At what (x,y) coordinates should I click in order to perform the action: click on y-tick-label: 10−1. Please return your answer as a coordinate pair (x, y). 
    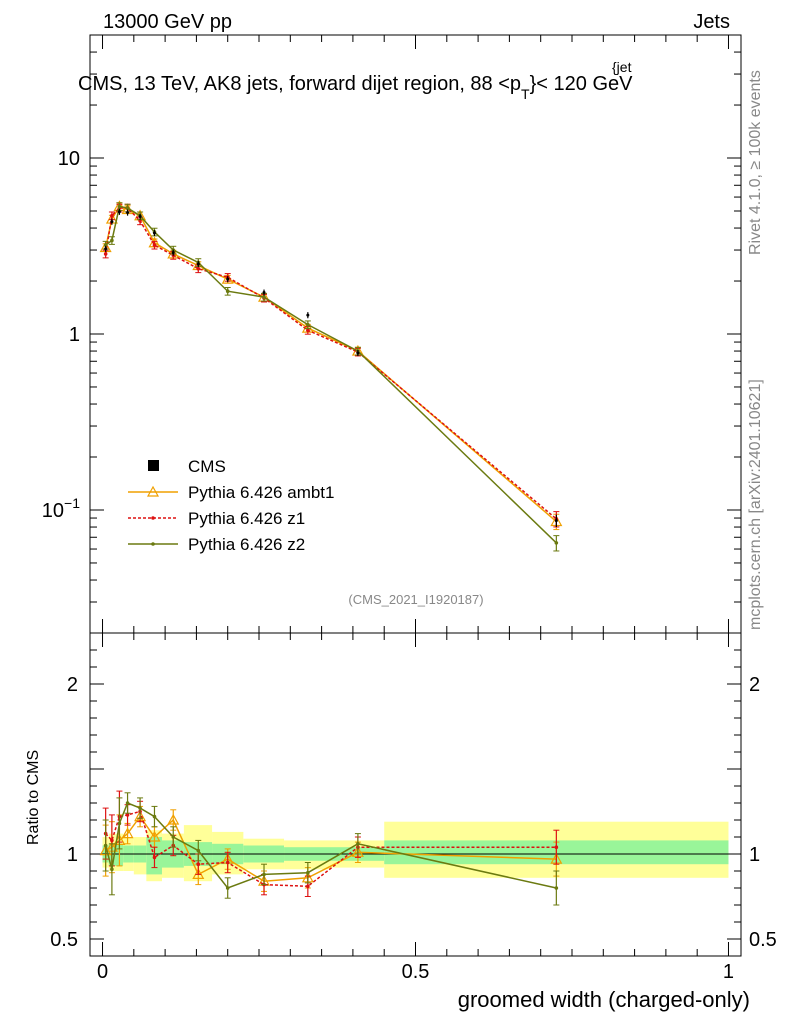
    Looking at the image, I should click on (61, 508).